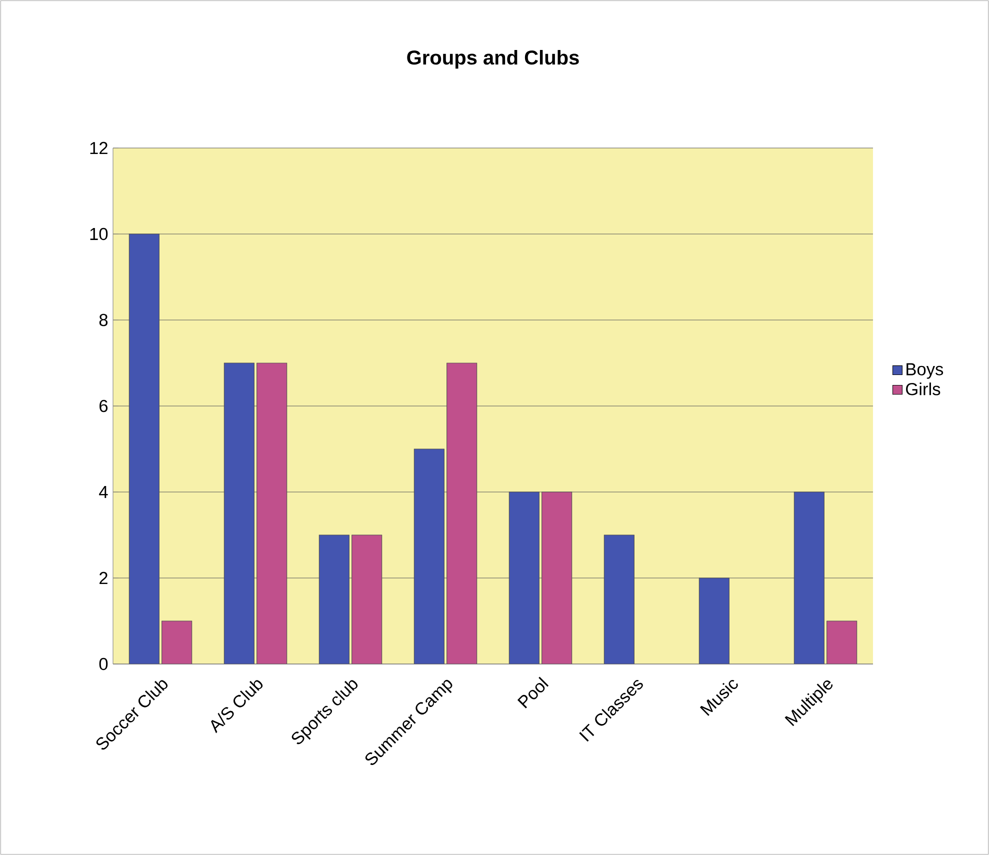  Describe the element at coordinates (103, 664) in the screenshot. I see `y-tick-label: 0` at that location.